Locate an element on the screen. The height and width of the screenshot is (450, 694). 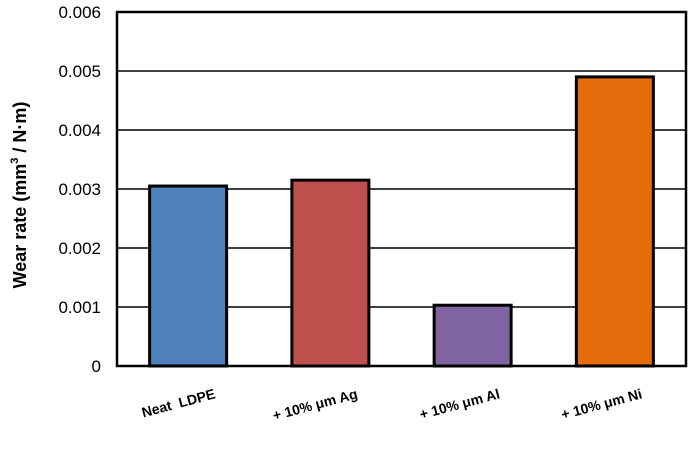
y-tick-label: 0.004 is located at coordinates (79, 130).